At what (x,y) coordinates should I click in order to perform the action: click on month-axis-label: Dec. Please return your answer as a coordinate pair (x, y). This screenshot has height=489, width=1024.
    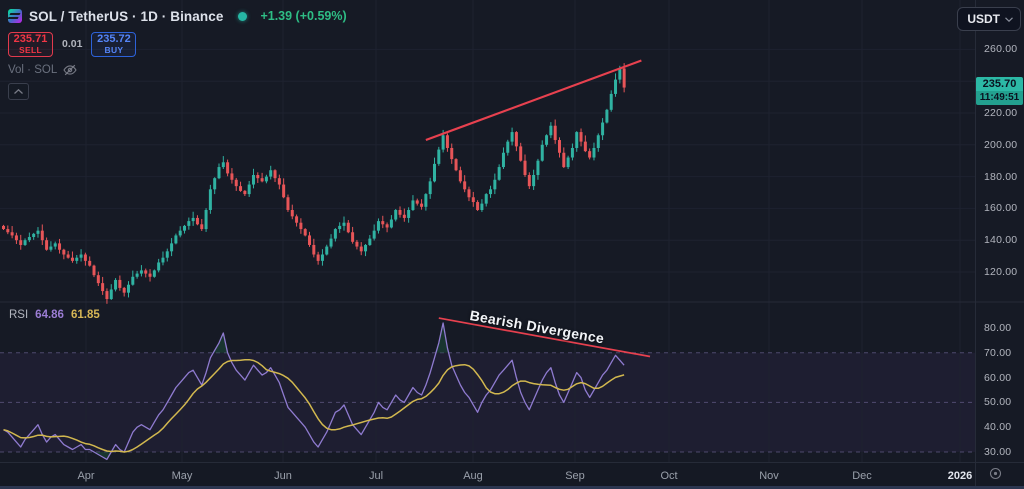
    Looking at the image, I should click on (862, 476).